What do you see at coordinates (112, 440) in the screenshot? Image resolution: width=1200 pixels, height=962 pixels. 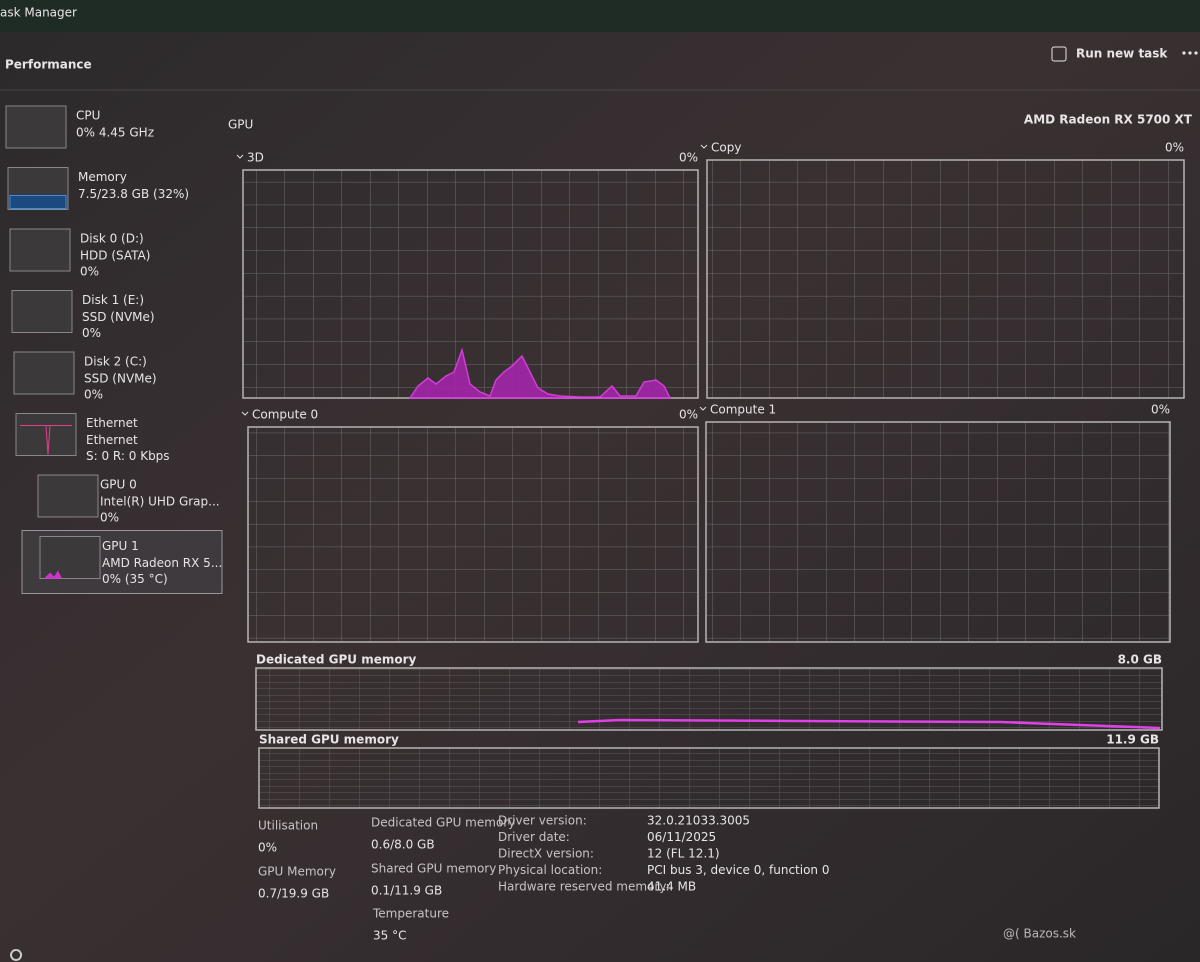 I see `sidebar-detail: Ethernet` at bounding box center [112, 440].